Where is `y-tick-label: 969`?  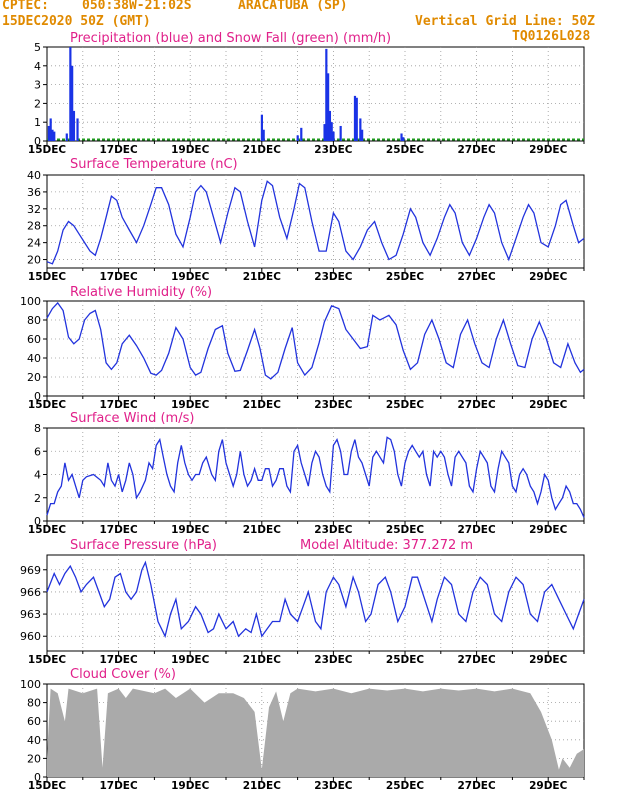
y-tick-label: 969 is located at coordinates (30, 570).